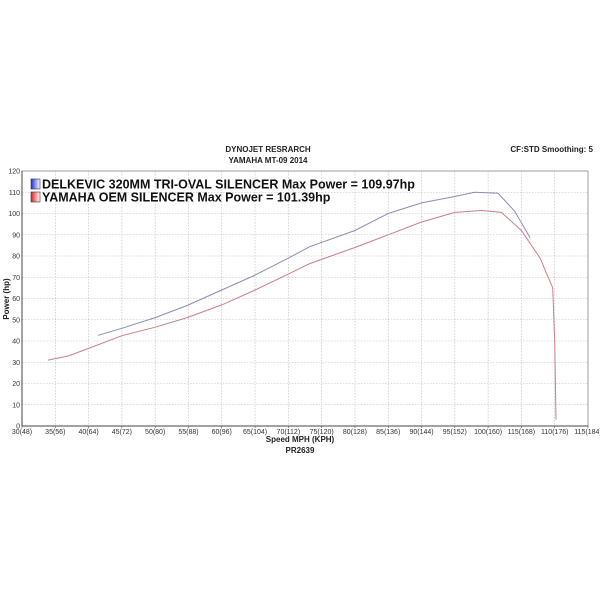  Describe the element at coordinates (16, 235) in the screenshot. I see `y-tick-label: 90` at that location.